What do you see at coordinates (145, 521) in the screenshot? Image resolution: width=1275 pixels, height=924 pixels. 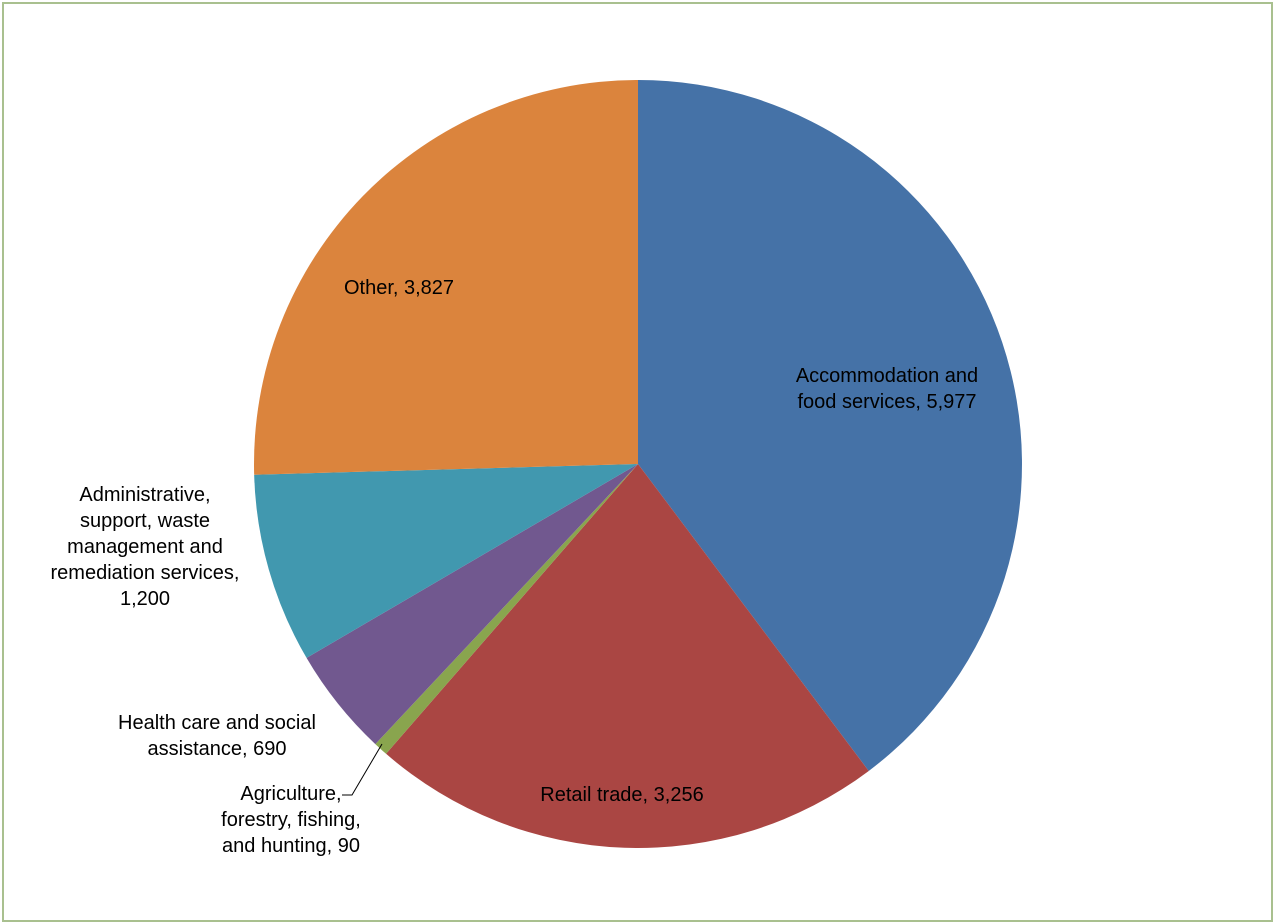 I see `slice-label-line: support, waste` at bounding box center [145, 521].